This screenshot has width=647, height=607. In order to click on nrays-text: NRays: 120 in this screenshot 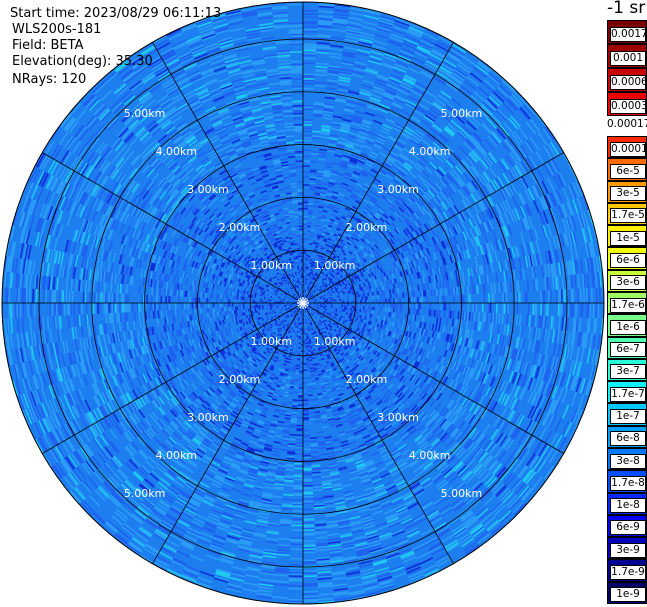, I will do `click(49, 79)`.